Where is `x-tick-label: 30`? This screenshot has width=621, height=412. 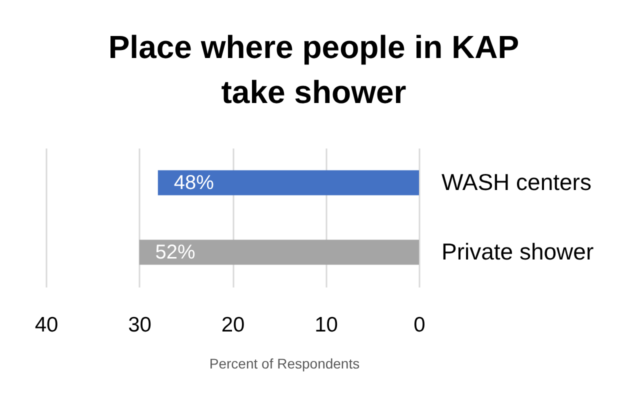 x-tick-label: 30 is located at coordinates (140, 325).